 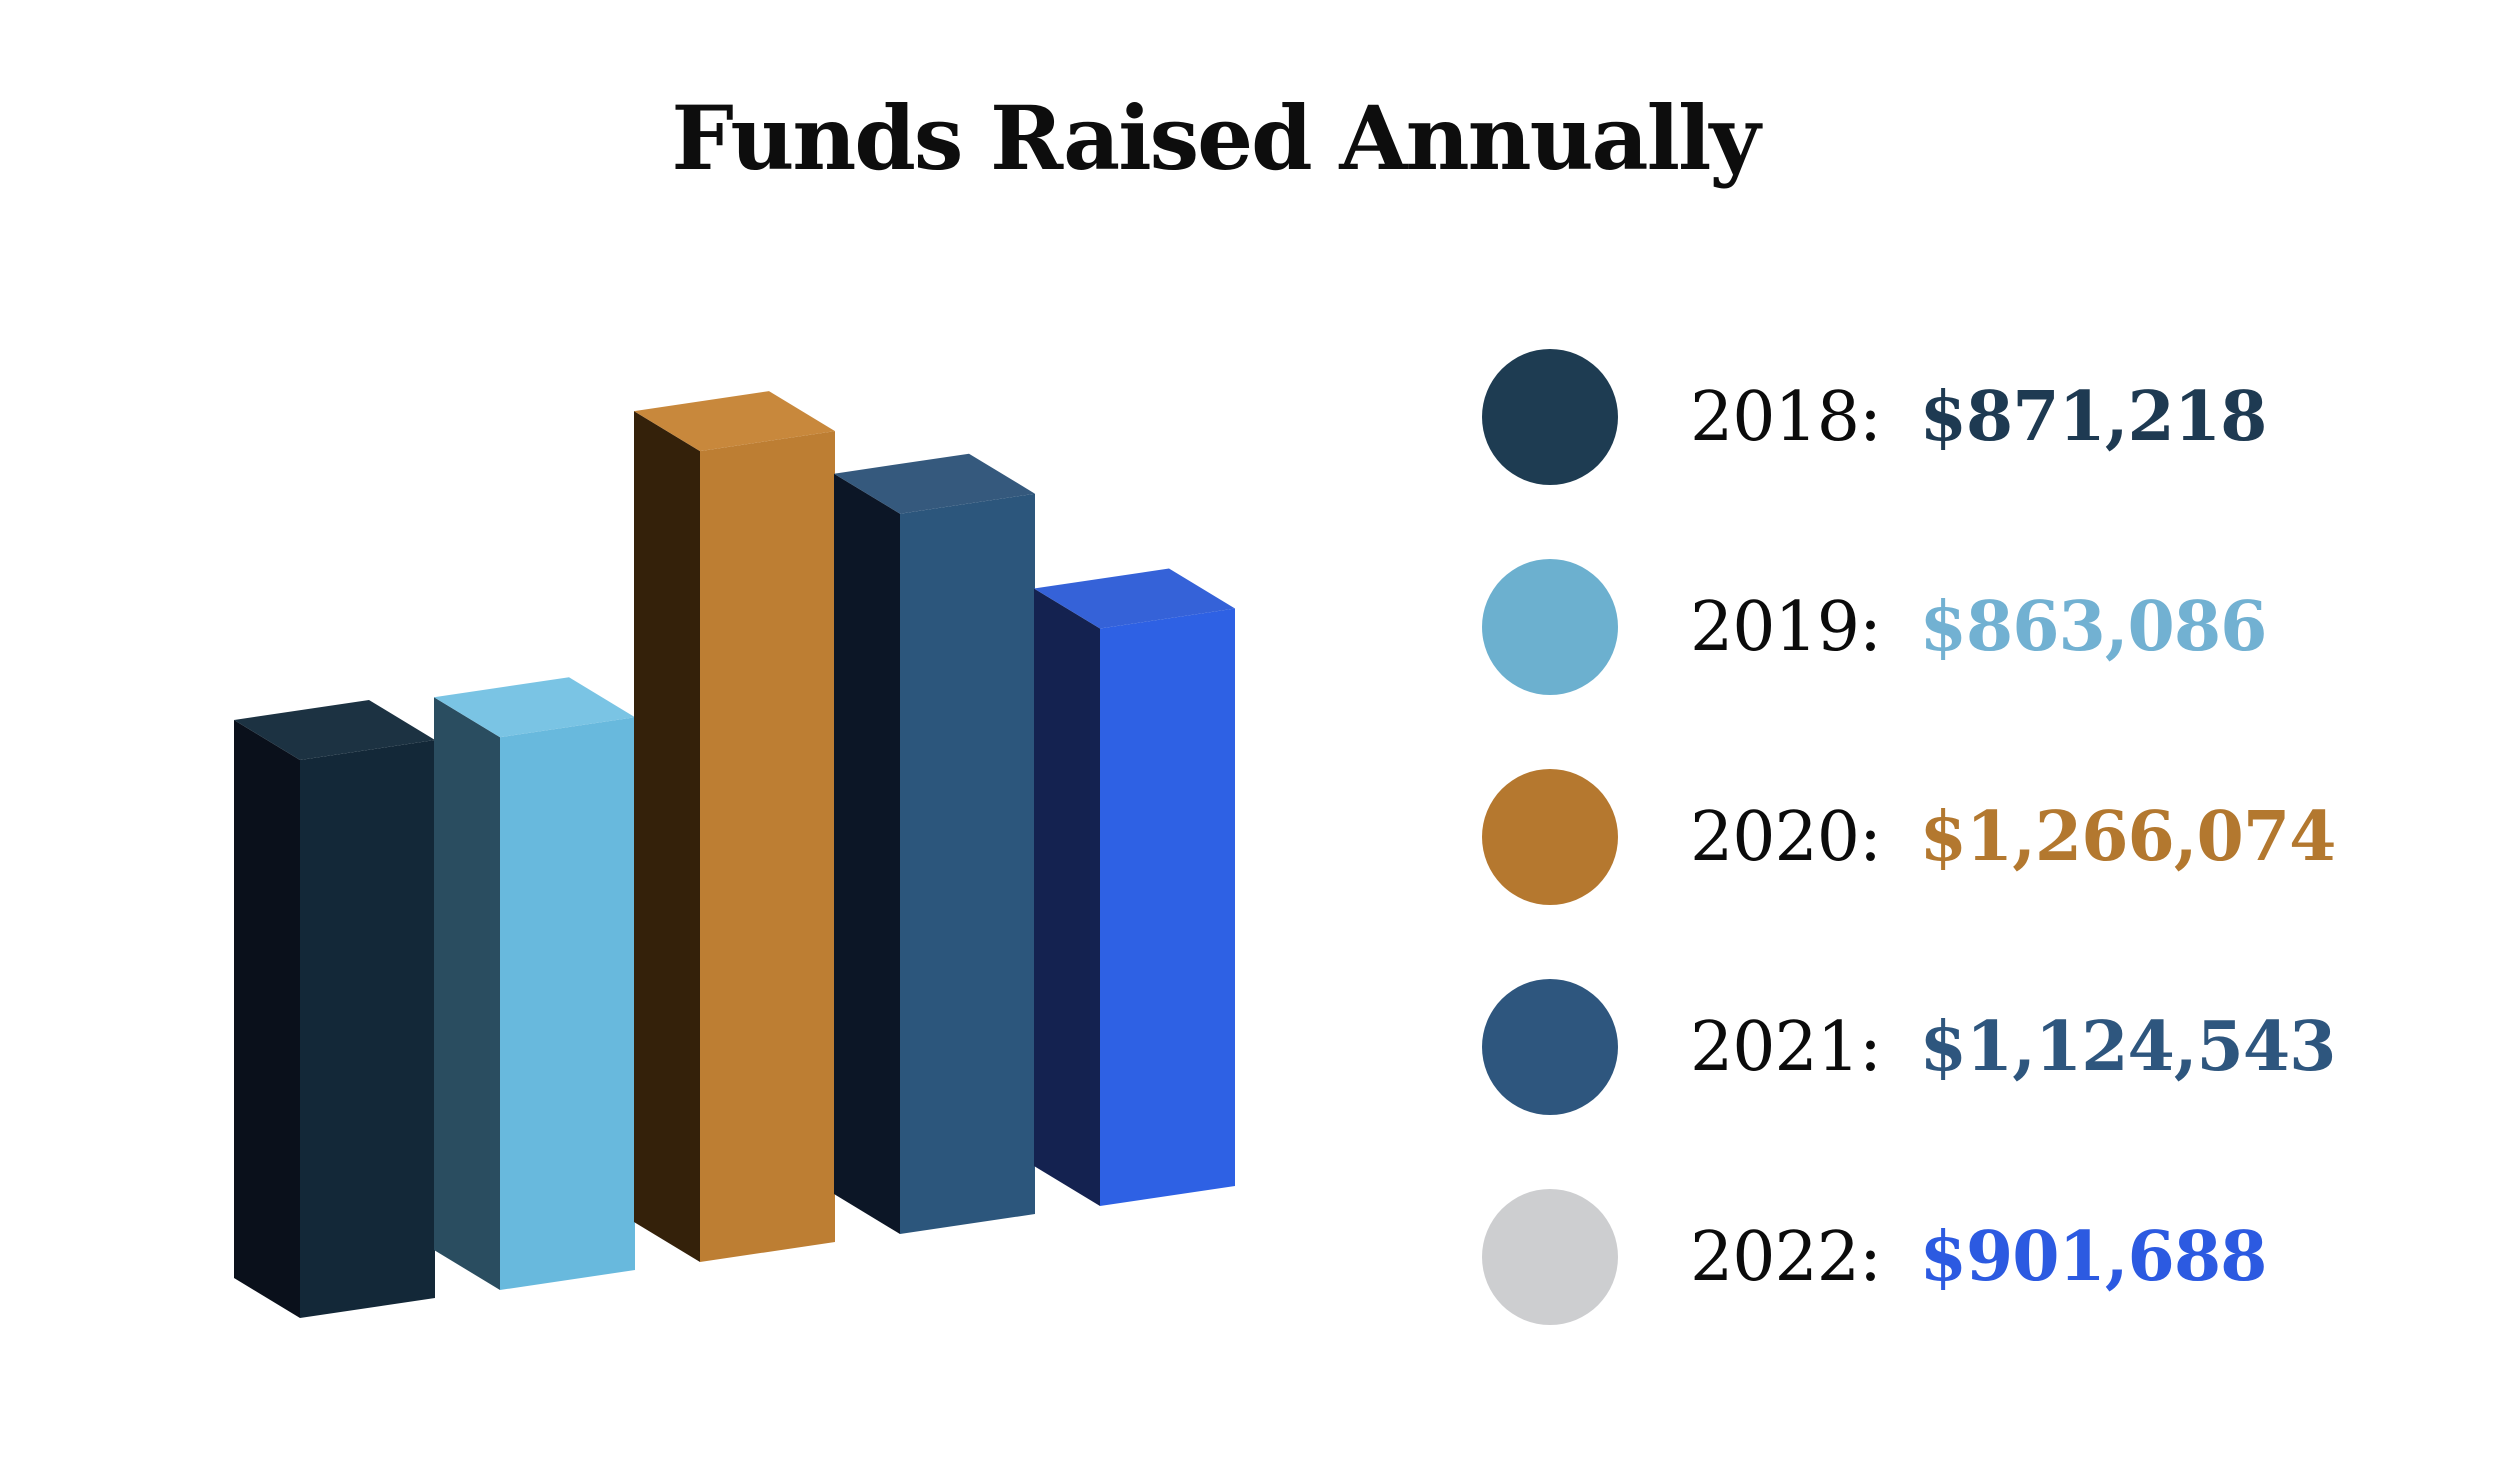 I want to click on bar-2020, so click(x=734, y=827).